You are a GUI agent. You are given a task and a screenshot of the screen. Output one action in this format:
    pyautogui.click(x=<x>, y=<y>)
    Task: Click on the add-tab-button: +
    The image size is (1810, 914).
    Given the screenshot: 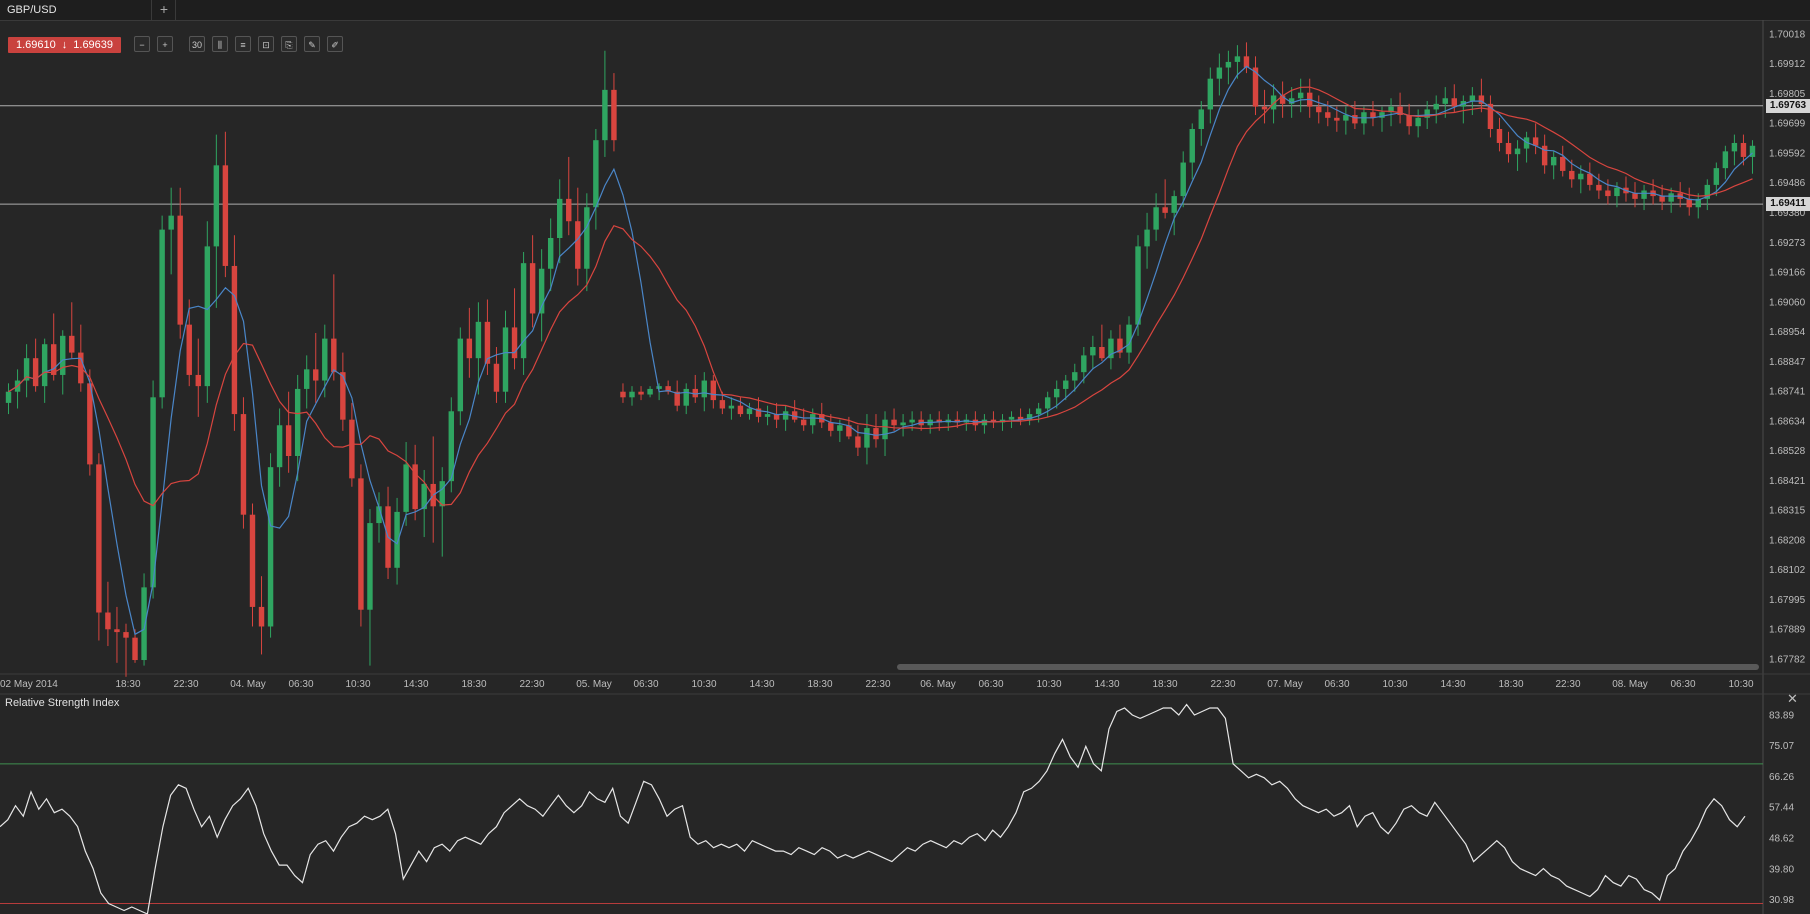 What is the action you would take?
    pyautogui.click(x=164, y=10)
    